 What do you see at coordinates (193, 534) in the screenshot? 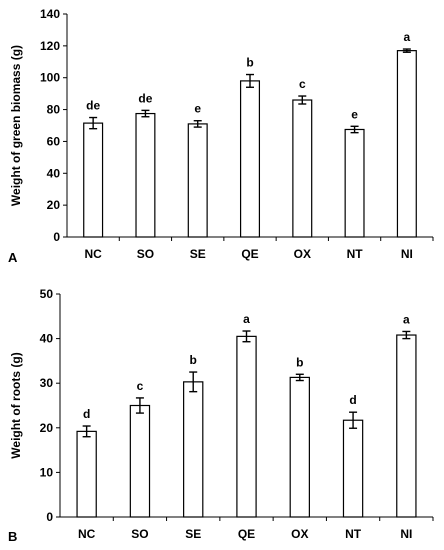
I see `chart-b-x-tick-label: SE` at bounding box center [193, 534].